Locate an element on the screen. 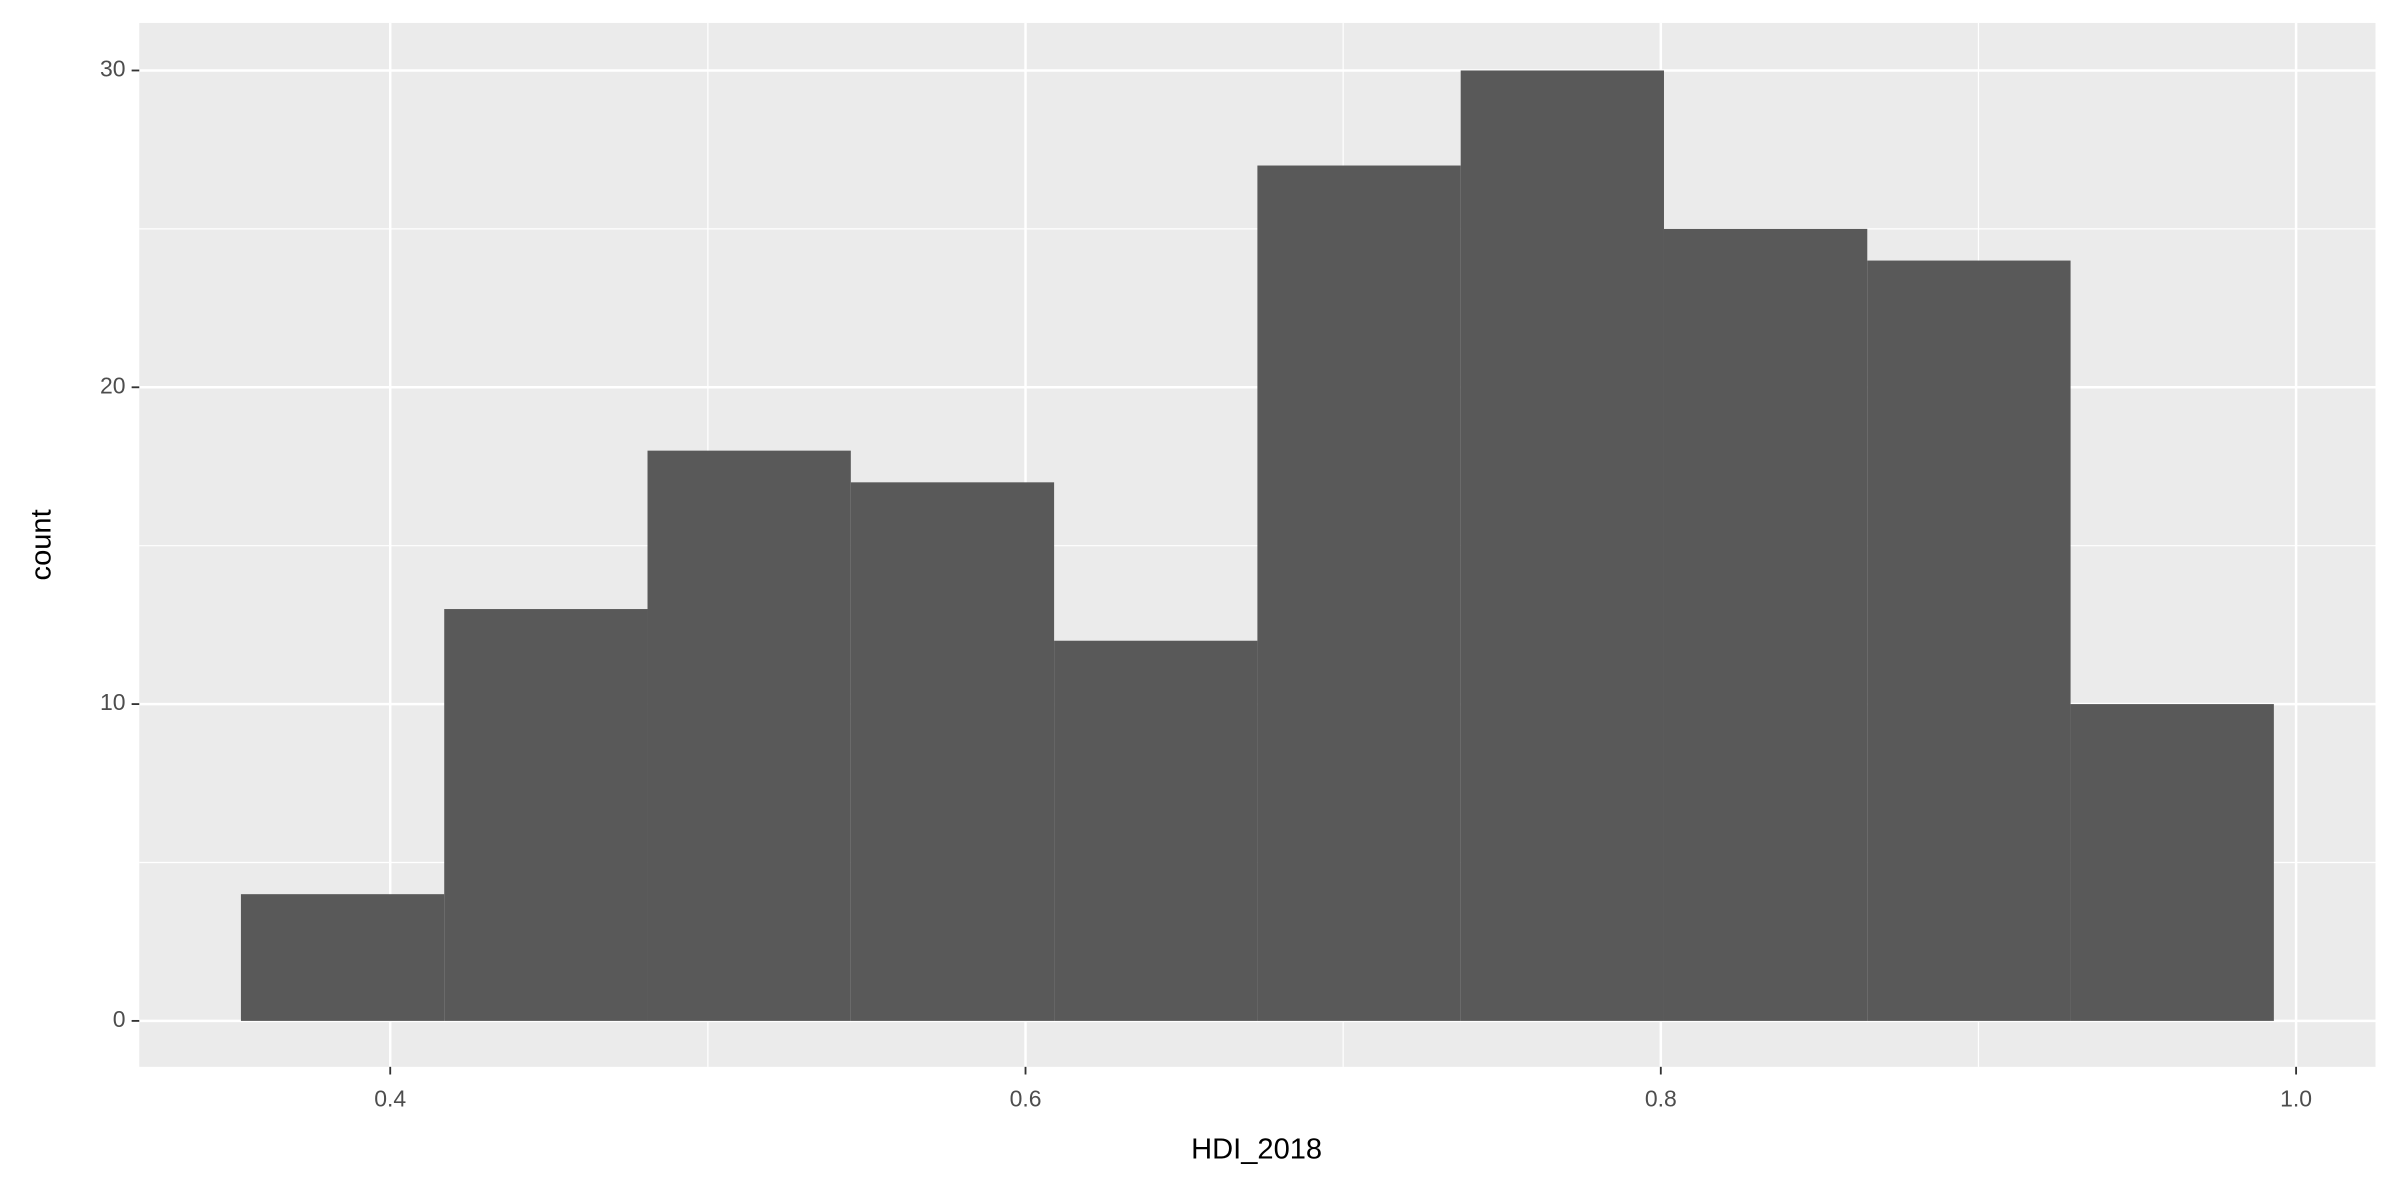 The image size is (2400, 1200). x-tick-label: 0.6 is located at coordinates (1026, 1099).